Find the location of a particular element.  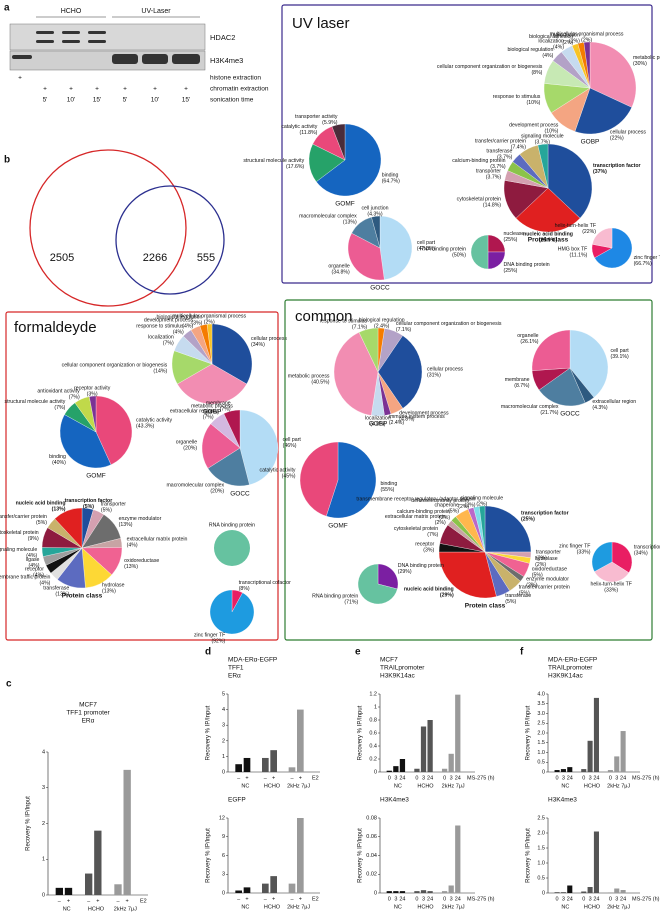

slice-name: transcription cofactor is located at coordinates (647, 547).